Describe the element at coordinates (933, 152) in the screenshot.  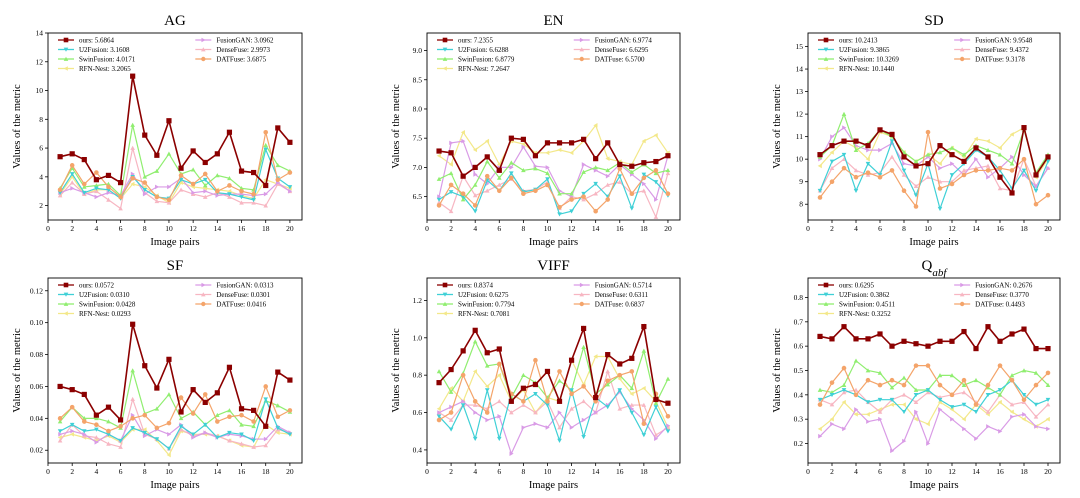
I see `series-rfn-nest` at that location.